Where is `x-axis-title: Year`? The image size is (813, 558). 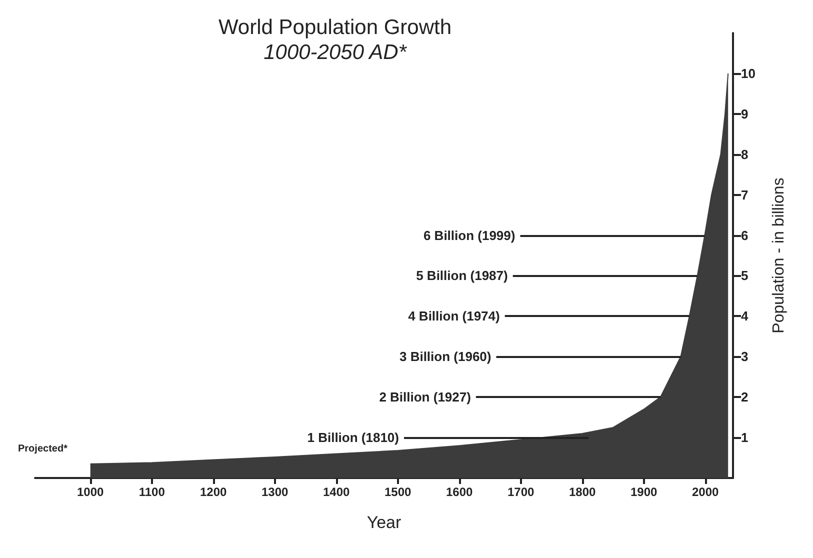
x-axis-title: Year is located at coordinates (384, 522).